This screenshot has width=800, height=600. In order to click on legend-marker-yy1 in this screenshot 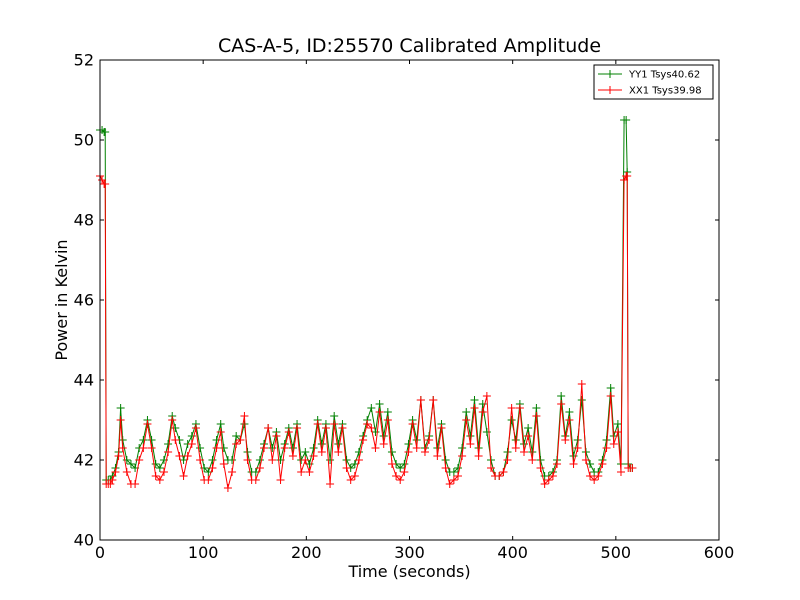, I will do `click(610, 74)`.